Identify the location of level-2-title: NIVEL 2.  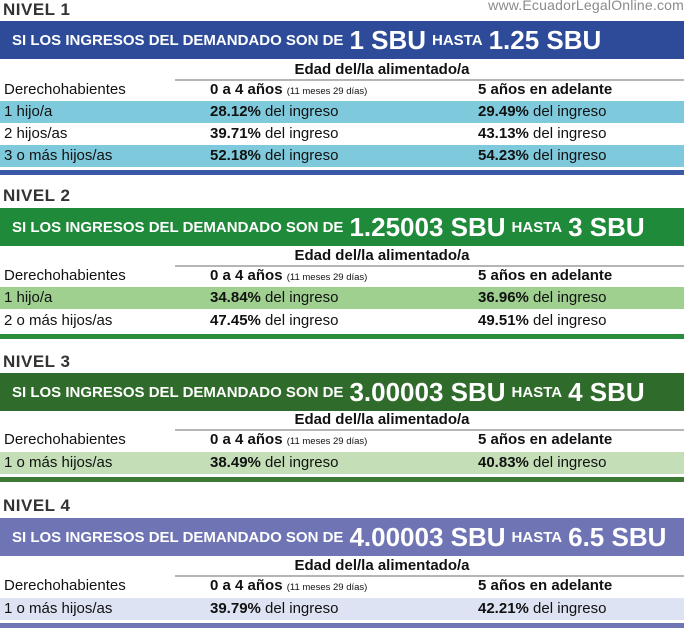
(37, 195).